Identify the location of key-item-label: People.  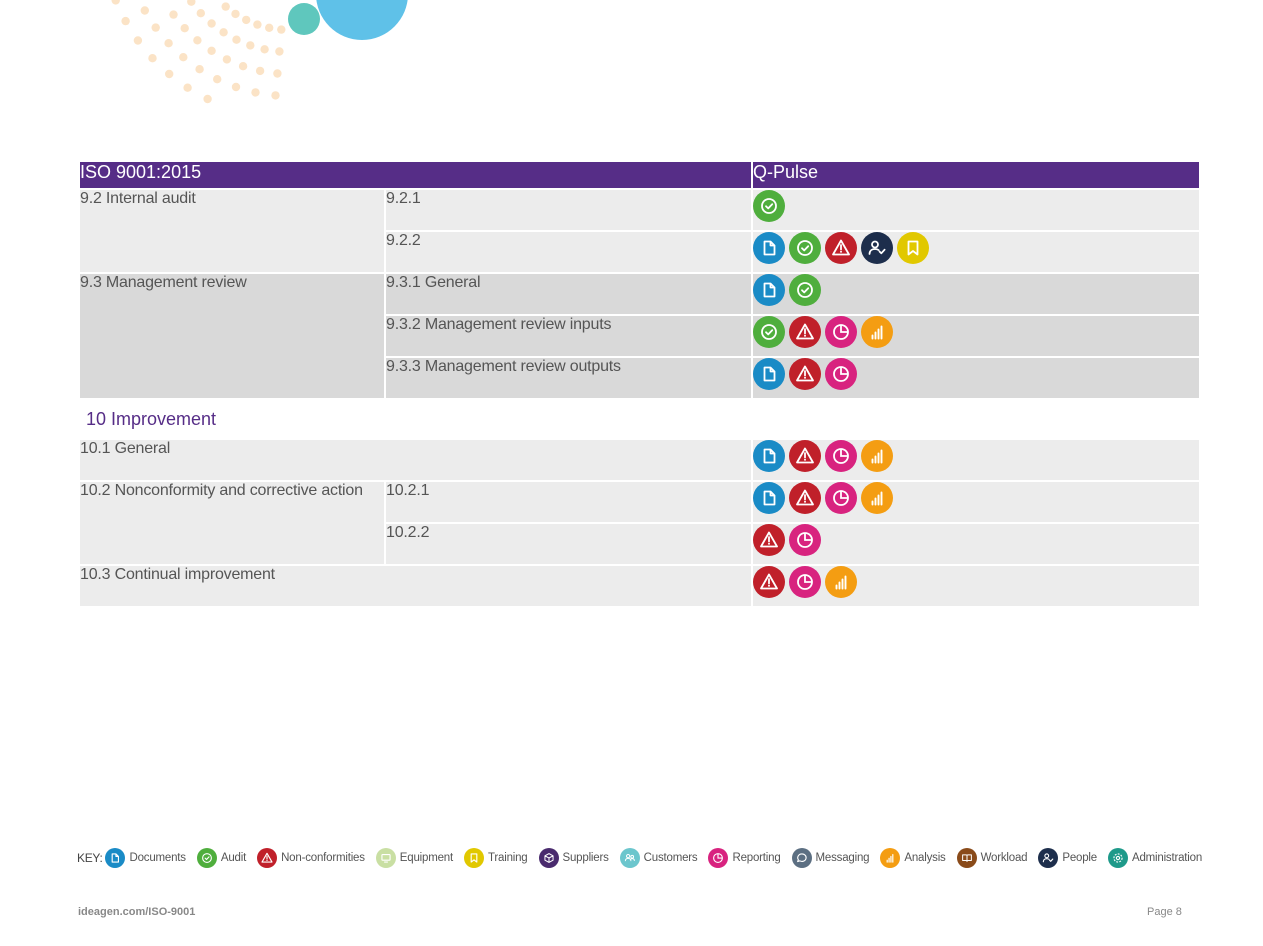
(1079, 858).